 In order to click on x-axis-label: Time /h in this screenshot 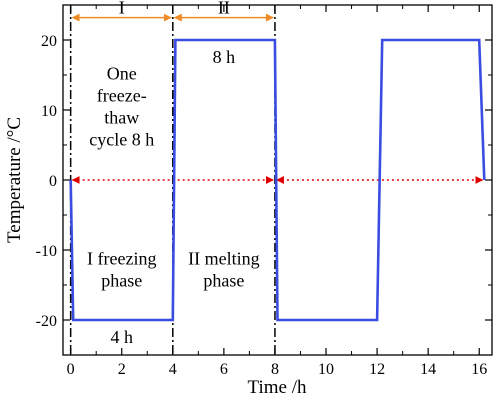, I will do `click(277, 387)`.